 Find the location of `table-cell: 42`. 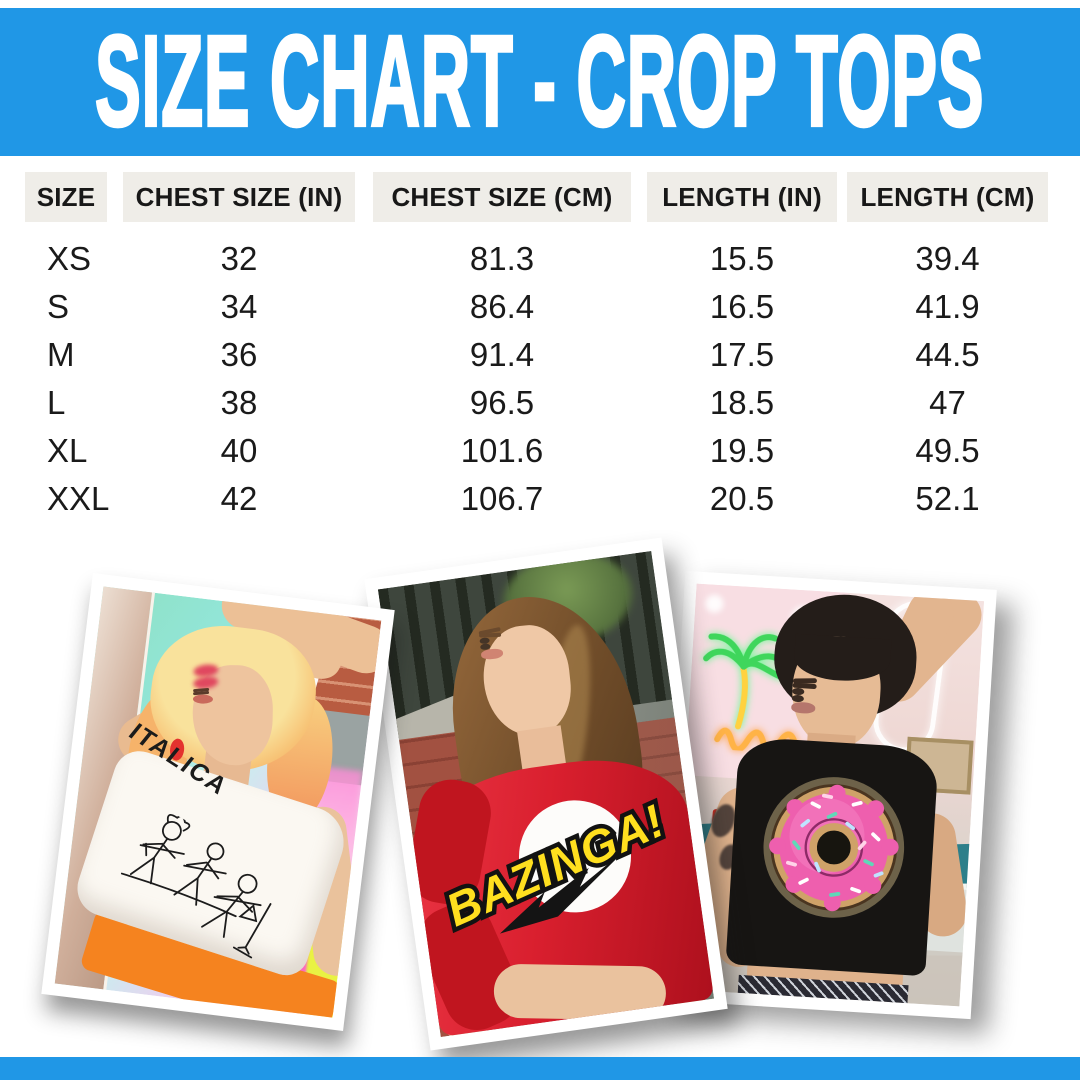

table-cell: 42 is located at coordinates (239, 498).